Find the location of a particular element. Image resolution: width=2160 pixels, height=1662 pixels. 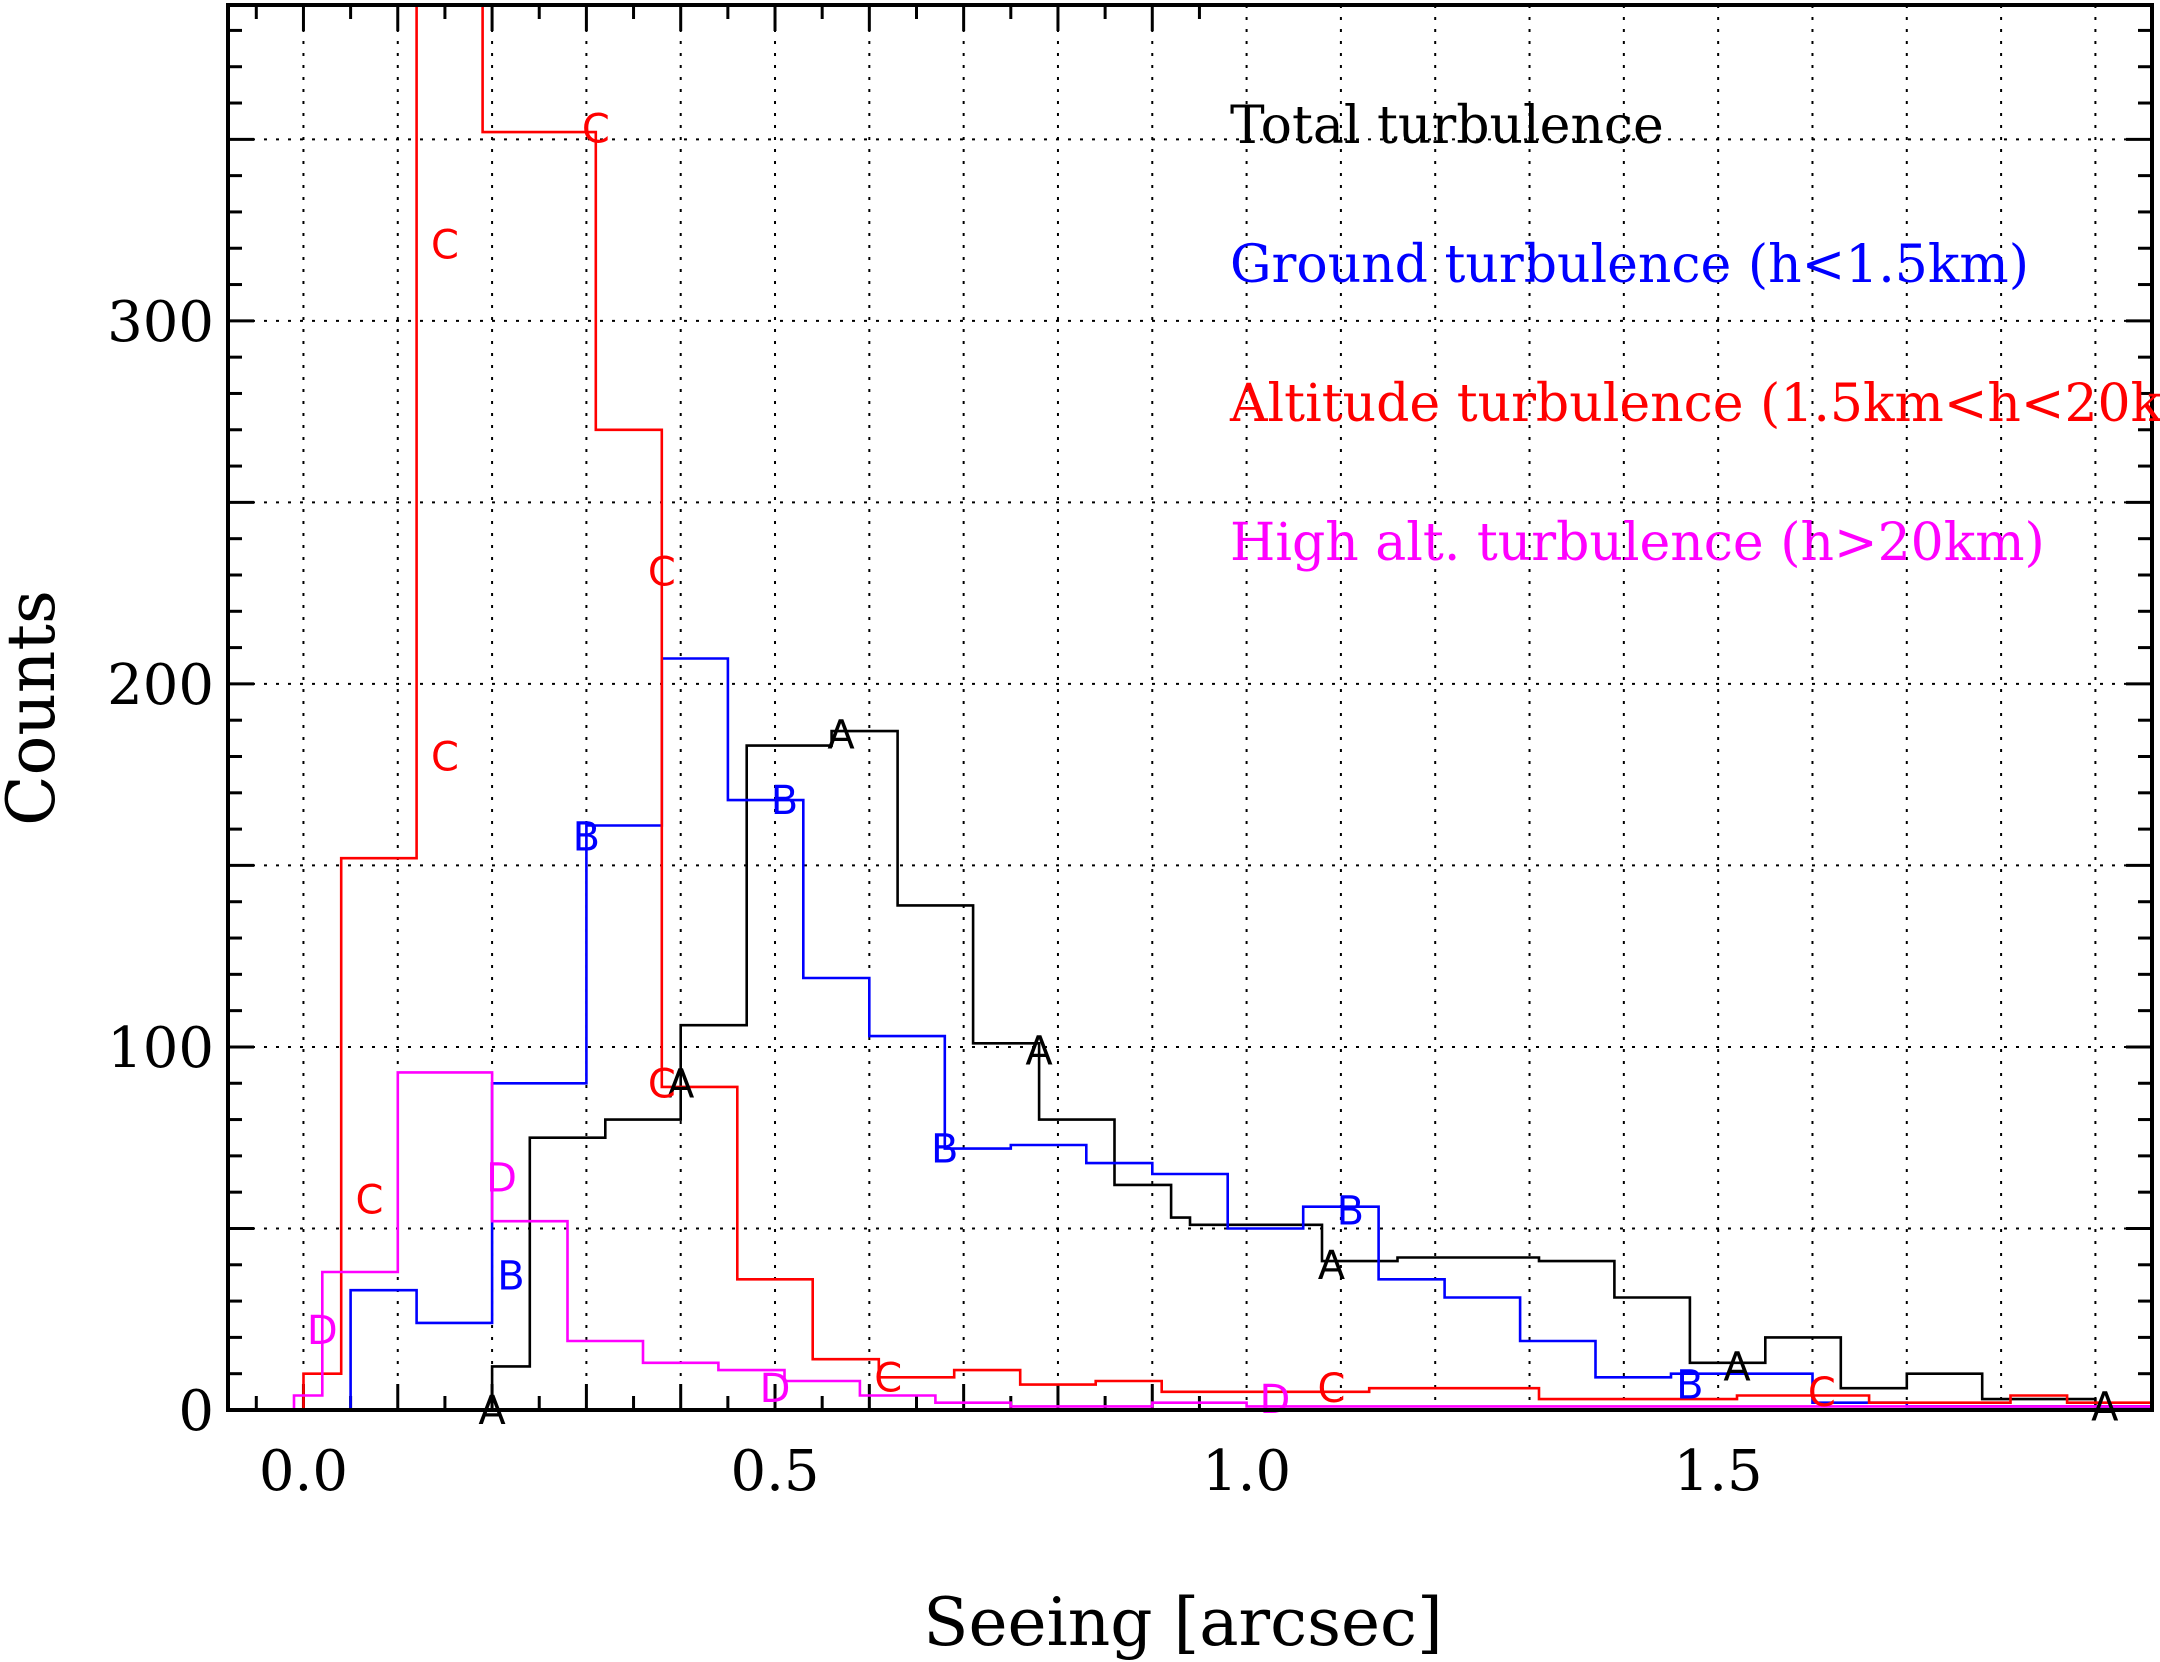

y-tick-label: 0 is located at coordinates (196, 1411).